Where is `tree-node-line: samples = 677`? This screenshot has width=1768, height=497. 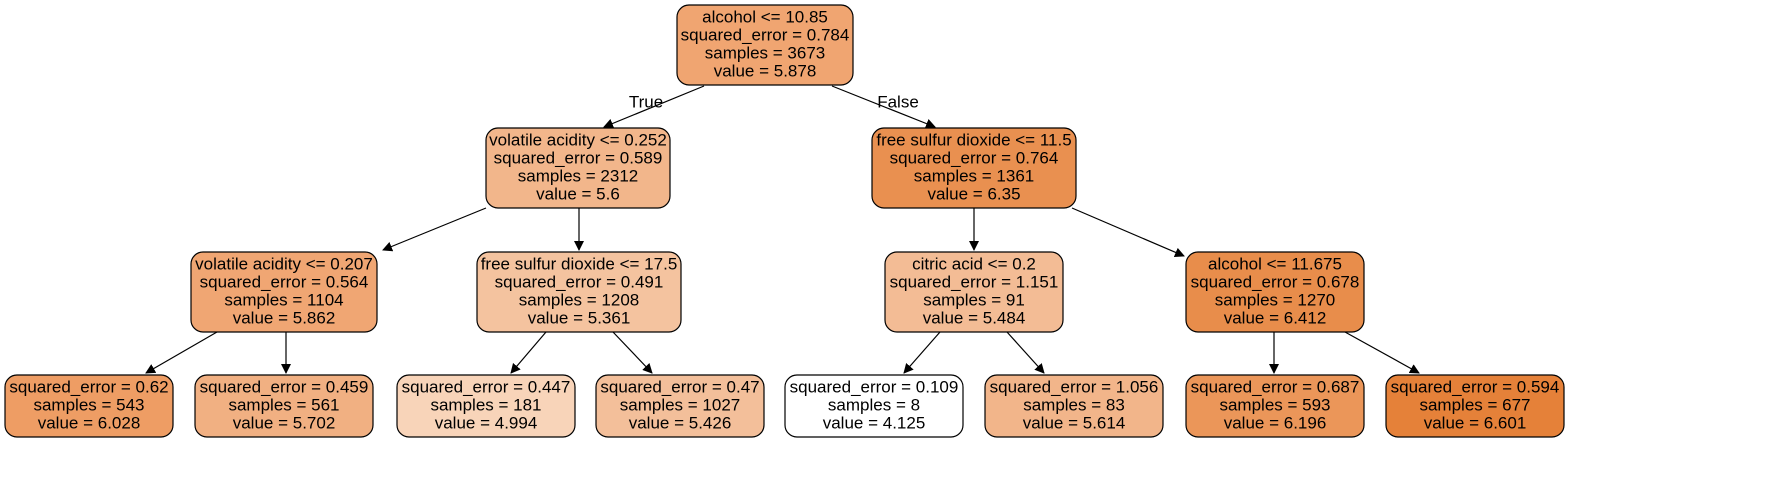 tree-node-line: samples = 677 is located at coordinates (1474, 404).